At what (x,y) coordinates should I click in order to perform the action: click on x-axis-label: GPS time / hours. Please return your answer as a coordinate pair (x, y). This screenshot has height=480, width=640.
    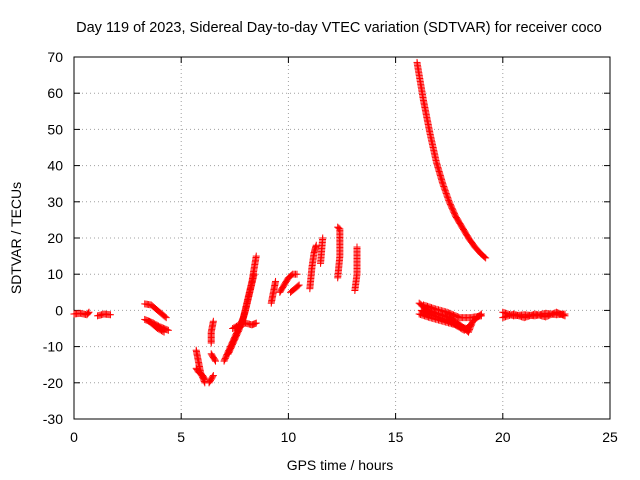
    Looking at the image, I should click on (340, 465).